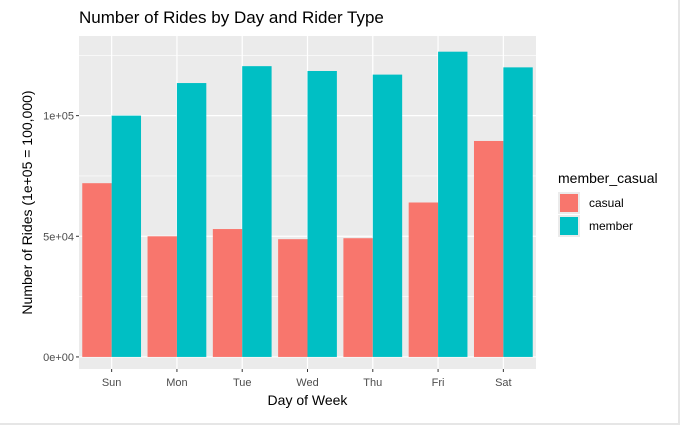  Describe the element at coordinates (608, 178) in the screenshot. I see `legend-title: member_casual` at that location.